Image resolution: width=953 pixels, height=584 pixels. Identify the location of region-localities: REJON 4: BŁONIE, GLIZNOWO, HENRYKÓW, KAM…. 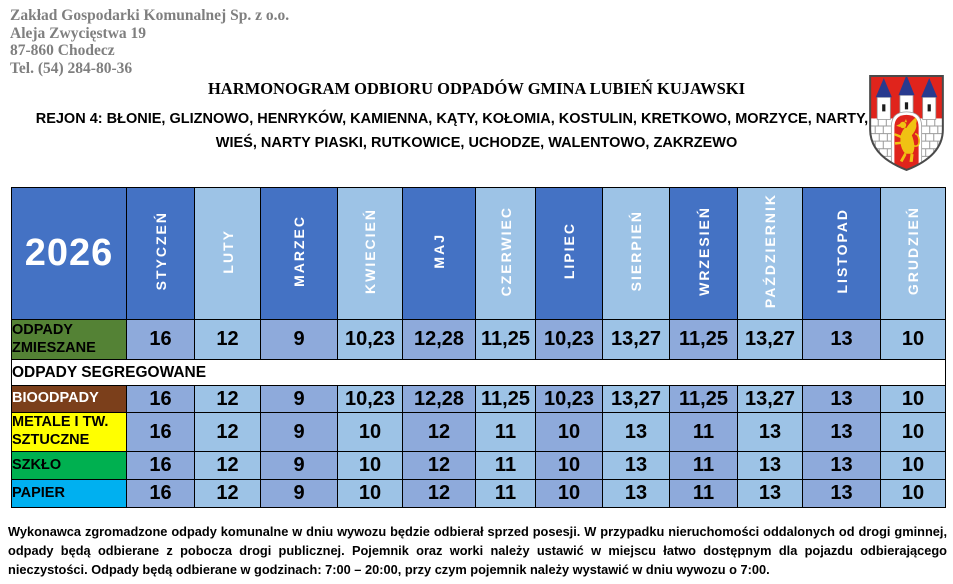
(476, 131).